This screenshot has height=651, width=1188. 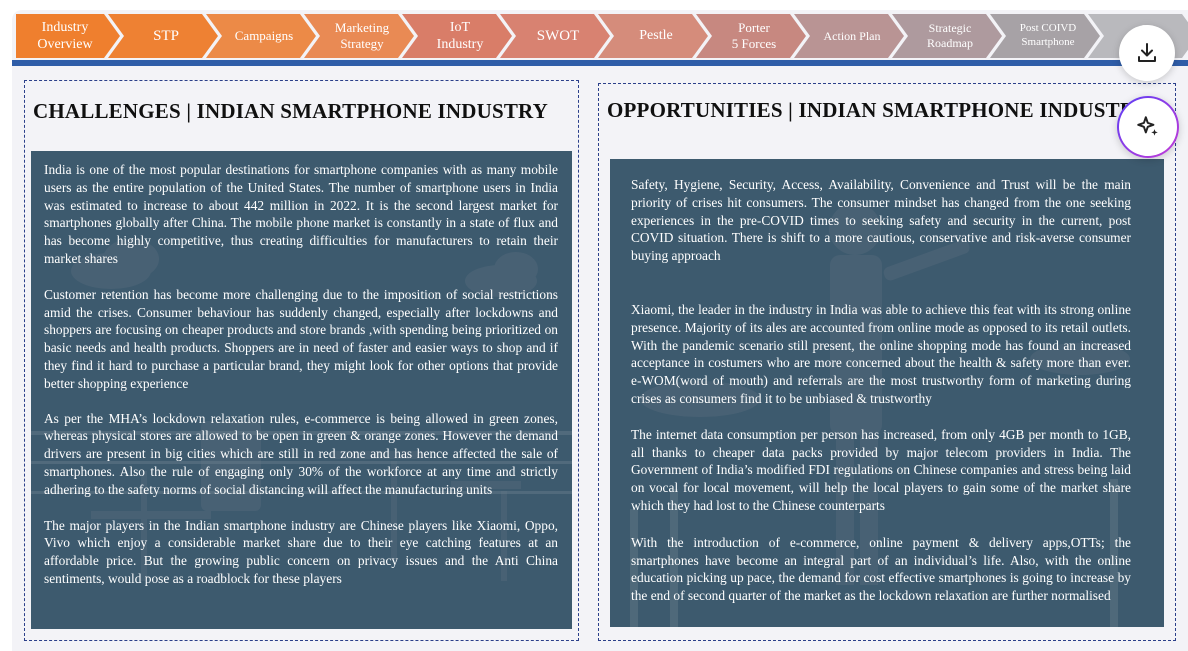 What do you see at coordinates (163, 36) in the screenshot?
I see `nav-stp: STP` at bounding box center [163, 36].